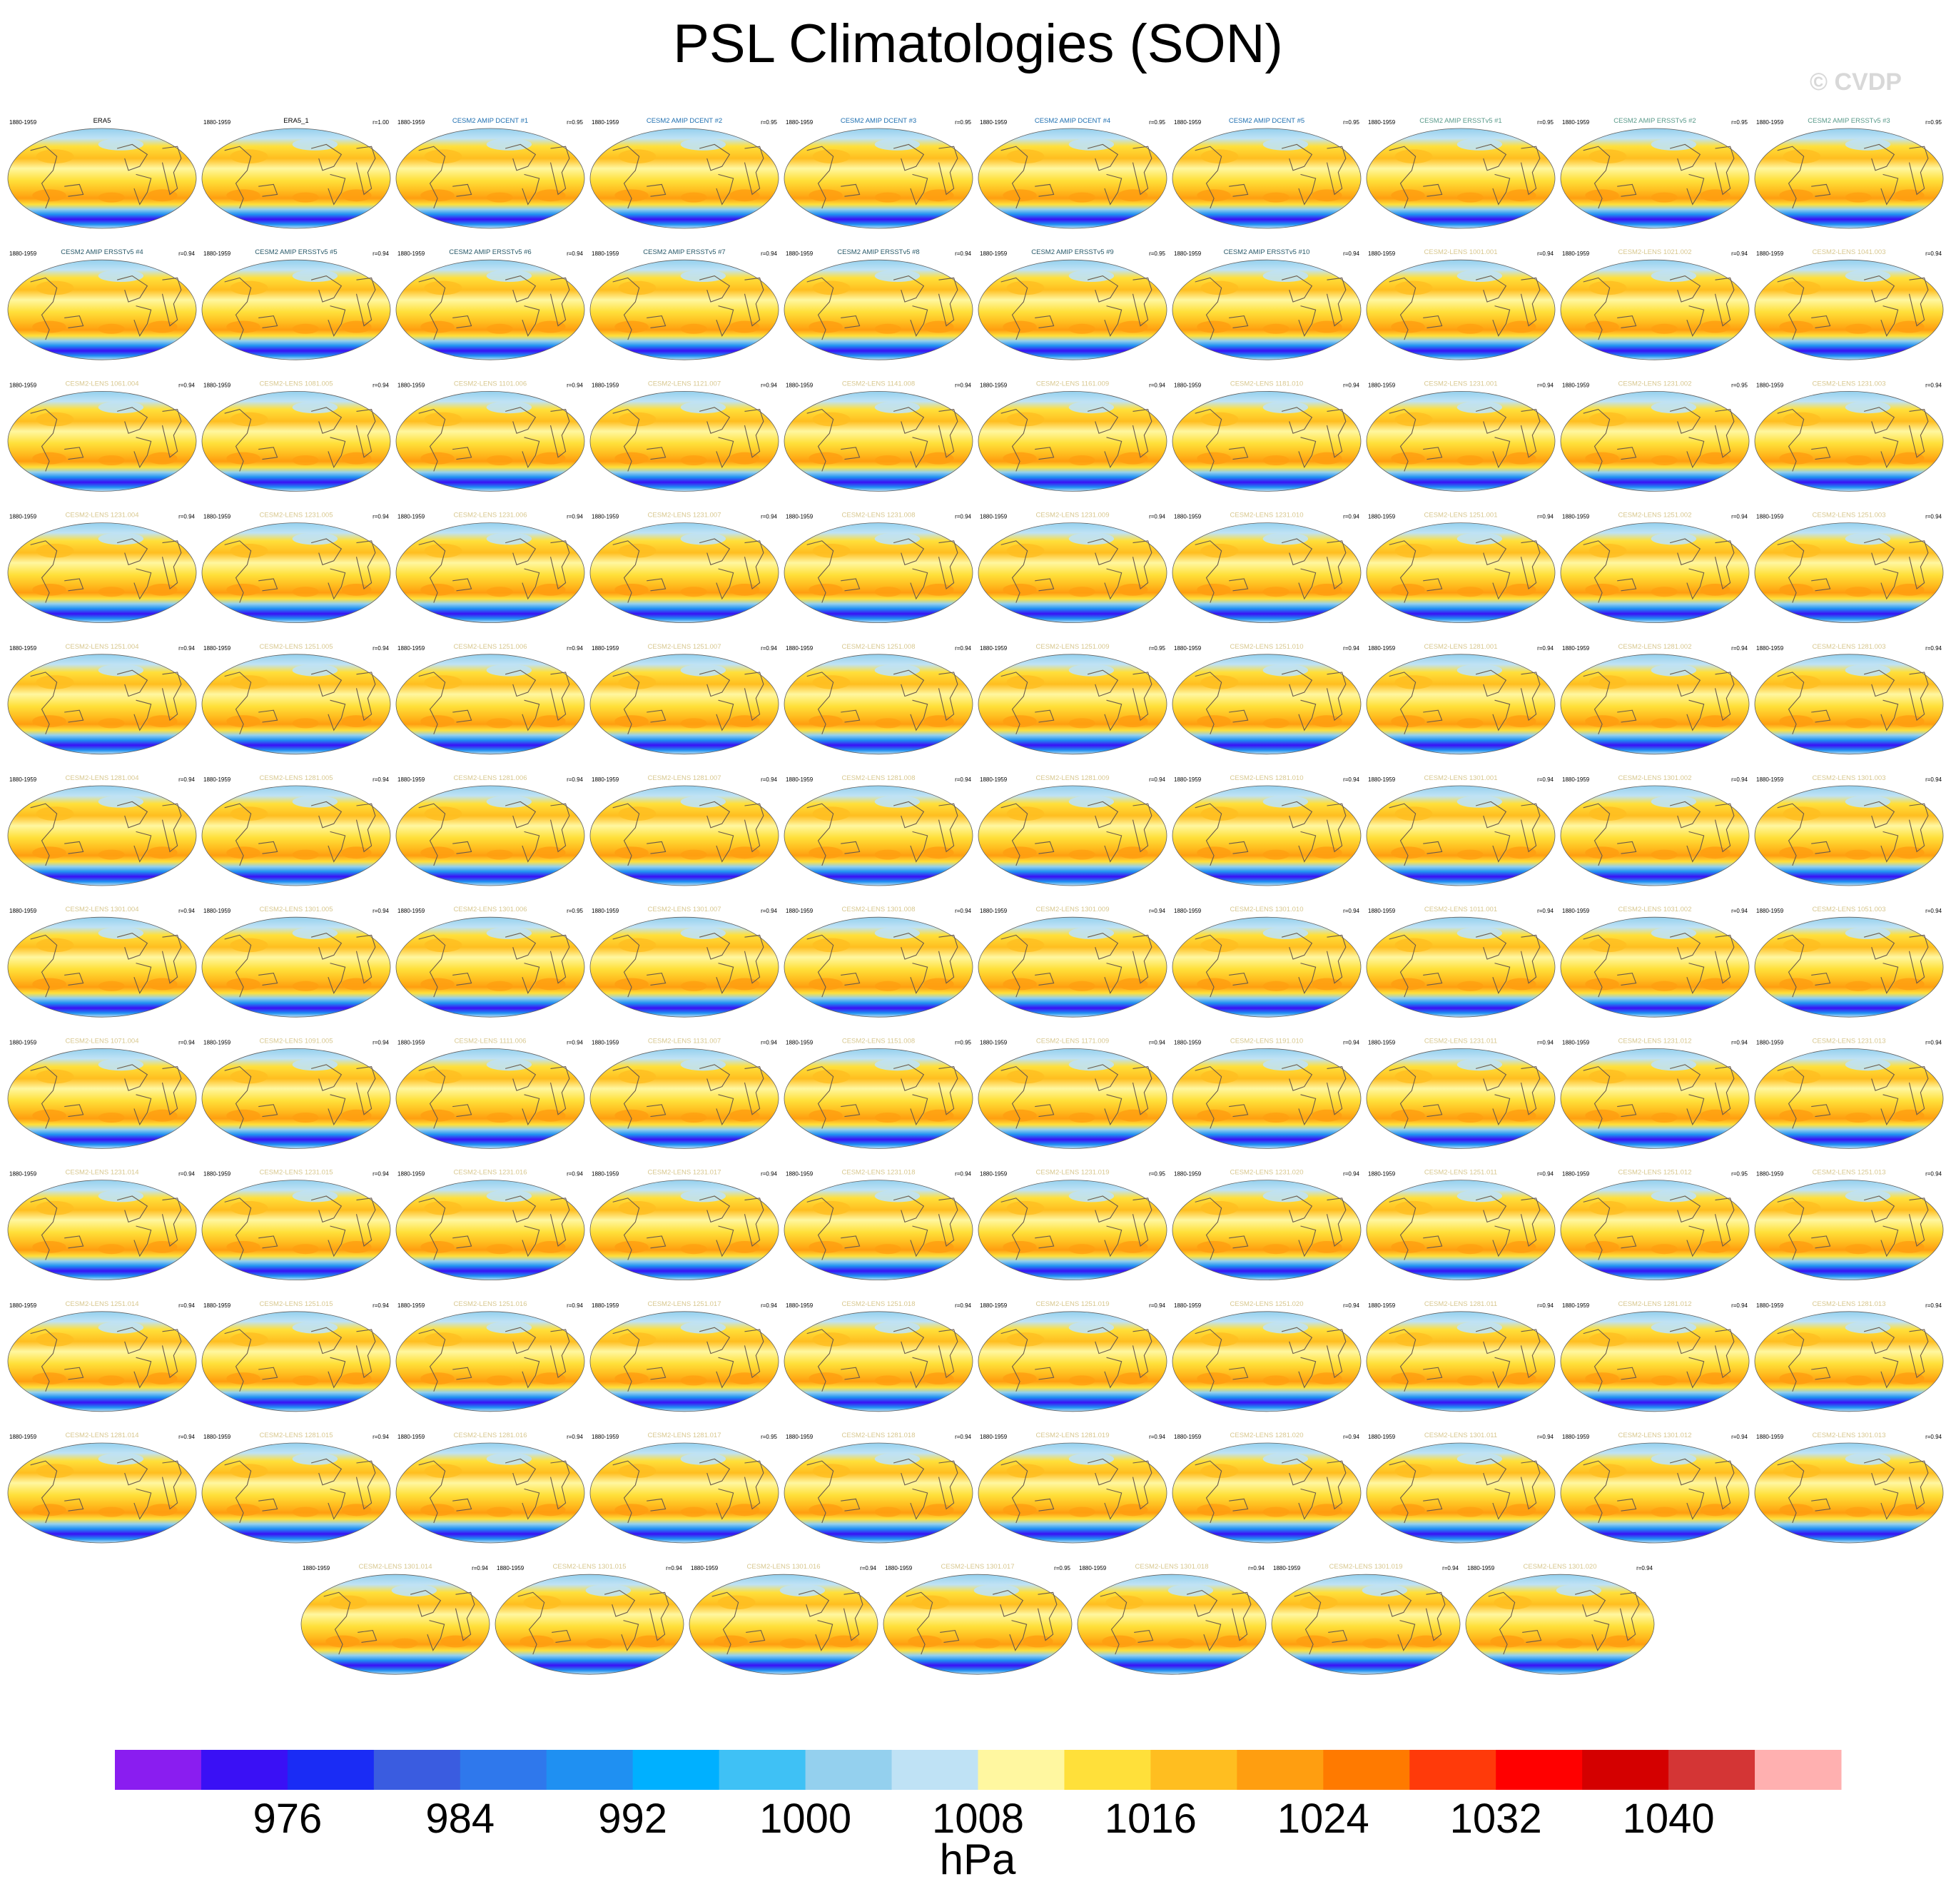  What do you see at coordinates (490, 516) in the screenshot?
I see `panel-title: CESM2-LENS 1231.006` at bounding box center [490, 516].